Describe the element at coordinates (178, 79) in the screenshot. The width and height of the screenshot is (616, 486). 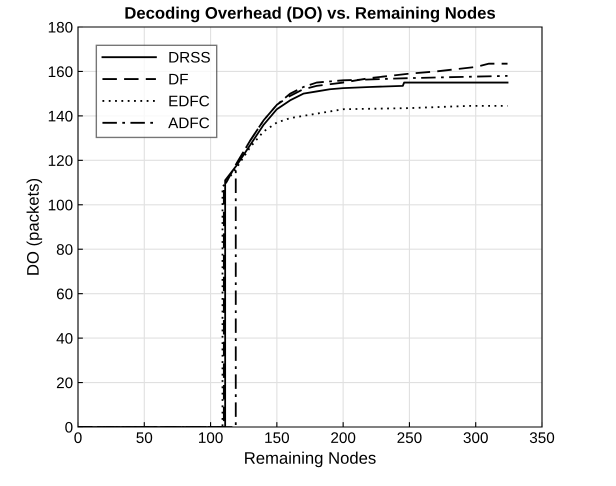
I see `legend-label: DF` at that location.